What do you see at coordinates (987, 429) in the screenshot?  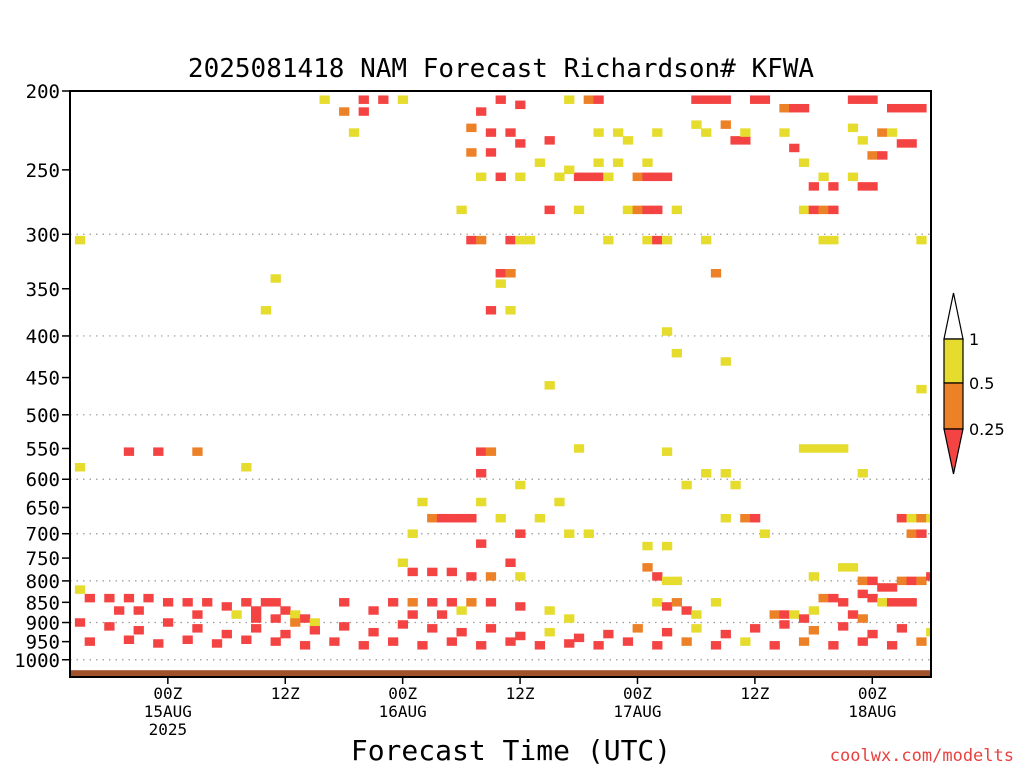 I see `colorbar-label: 0.25` at bounding box center [987, 429].